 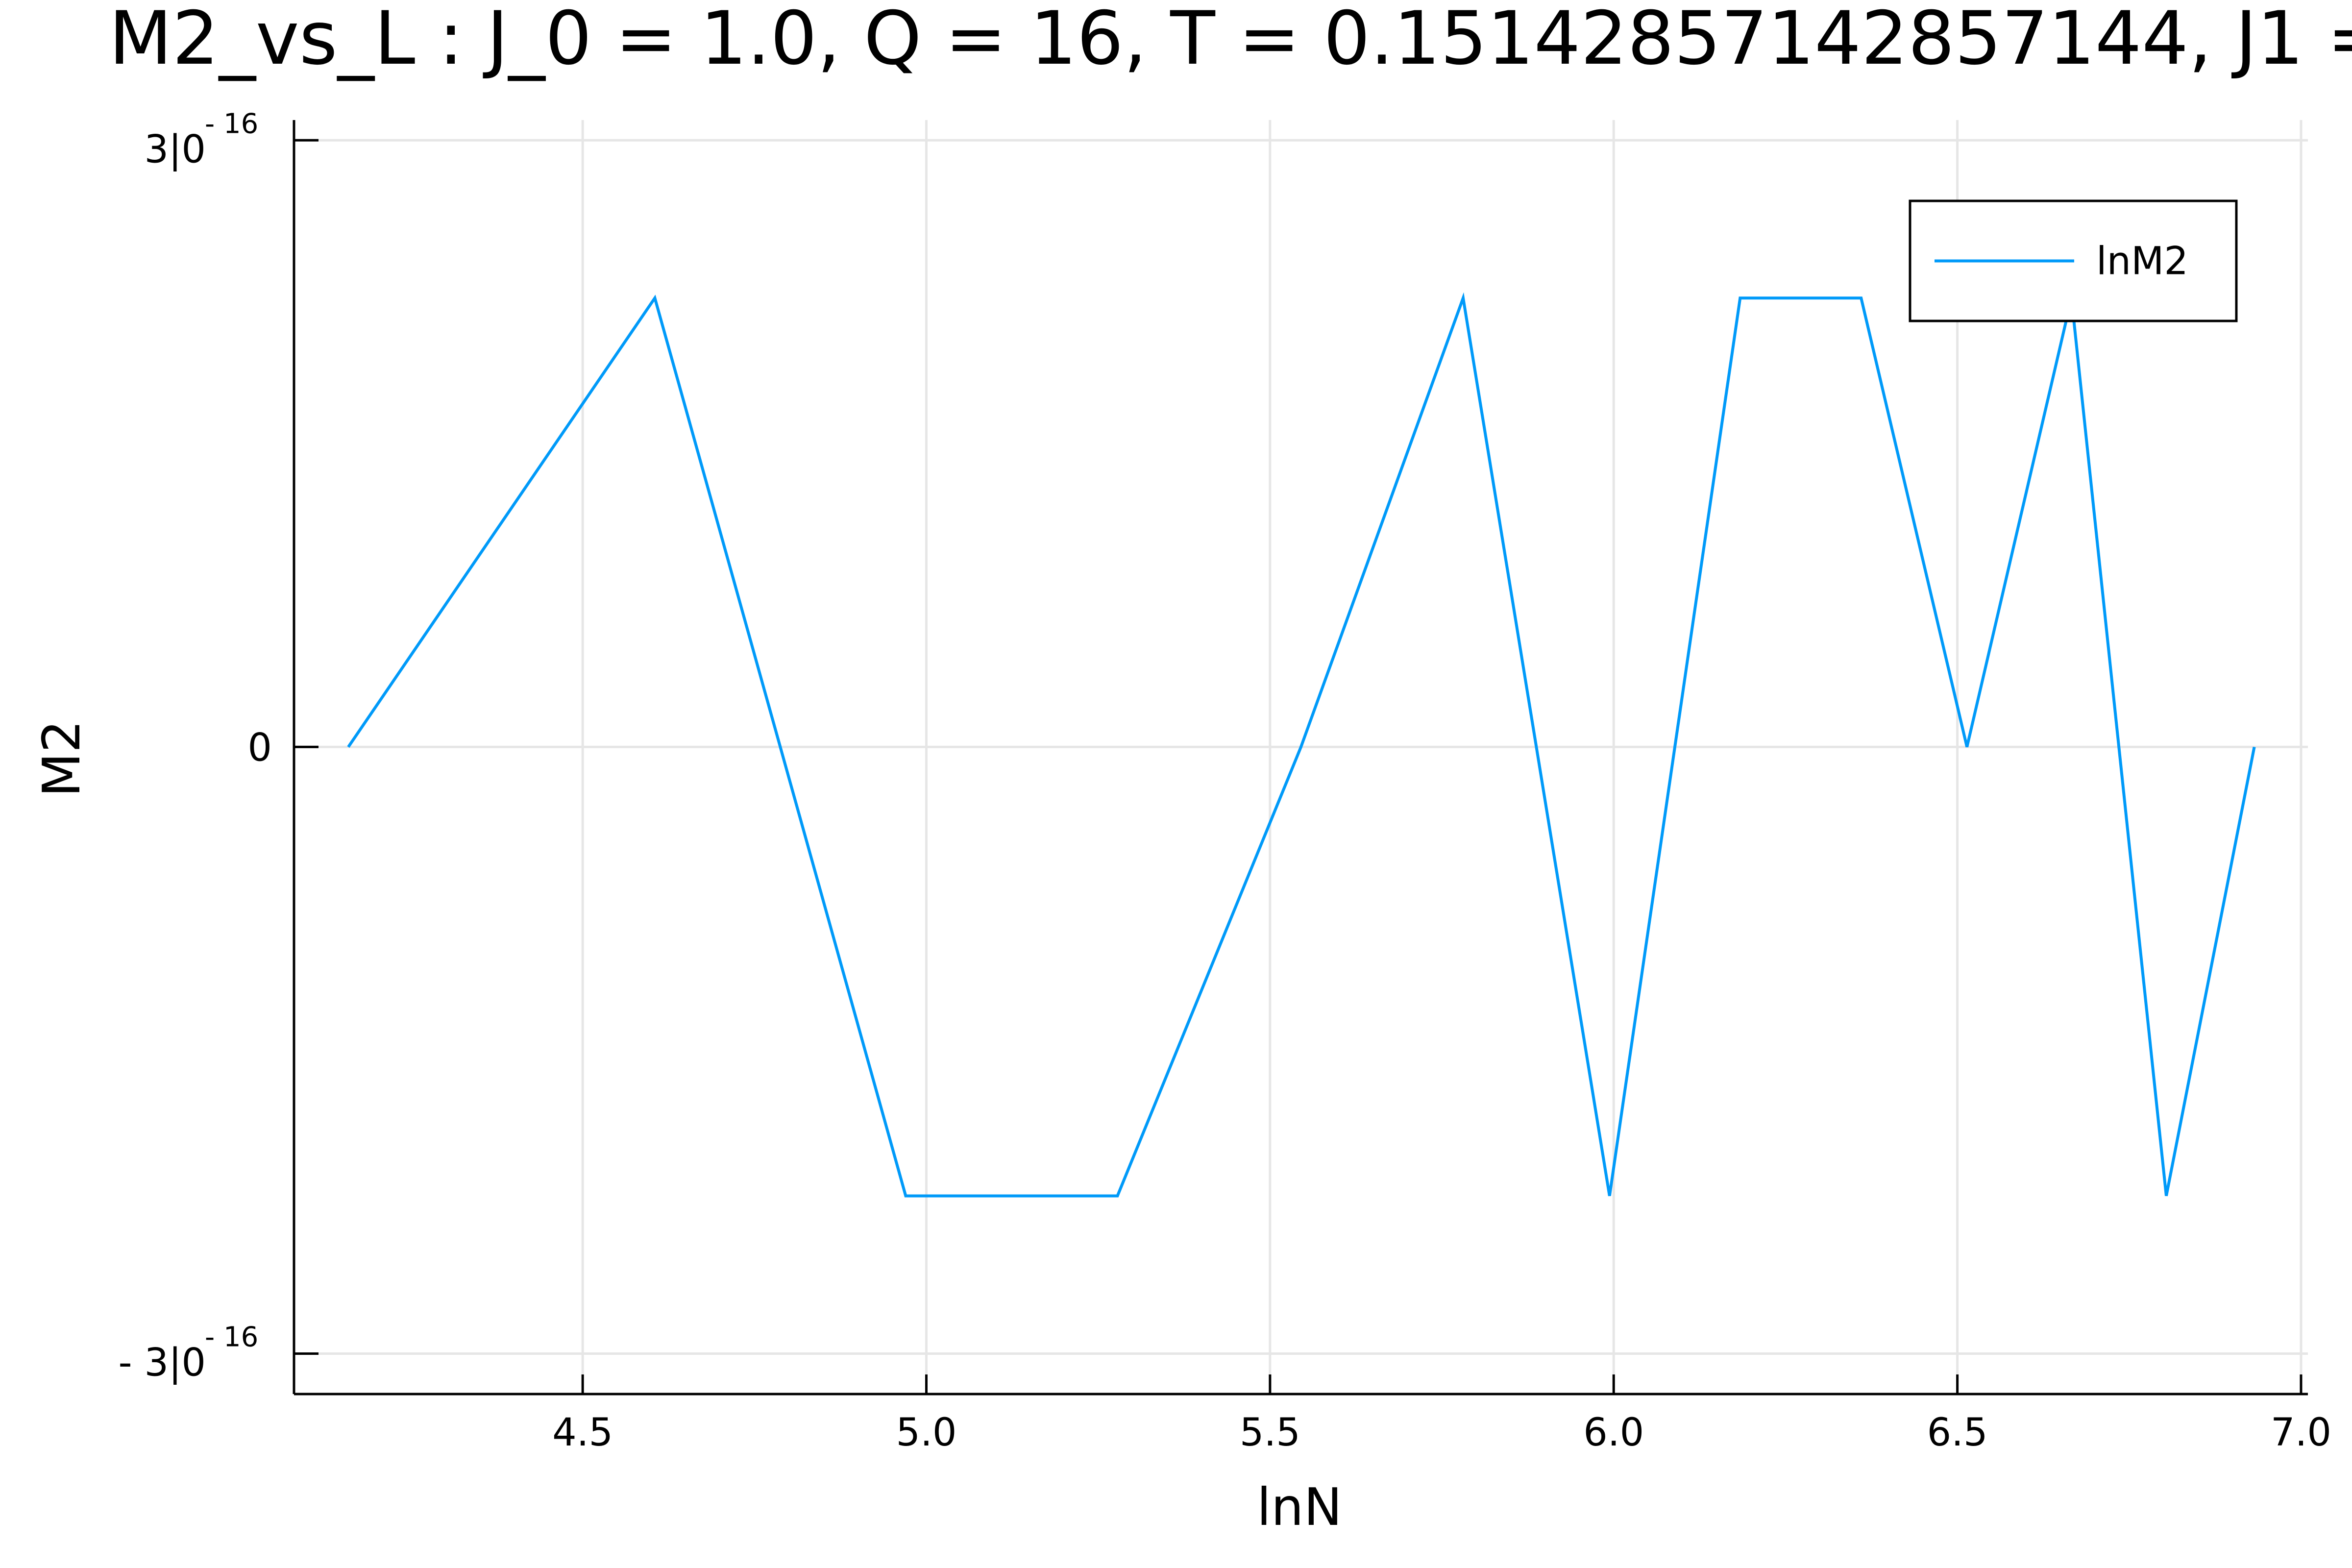 What do you see at coordinates (2301, 1433) in the screenshot?
I see `x-tick-label: 7.0` at bounding box center [2301, 1433].